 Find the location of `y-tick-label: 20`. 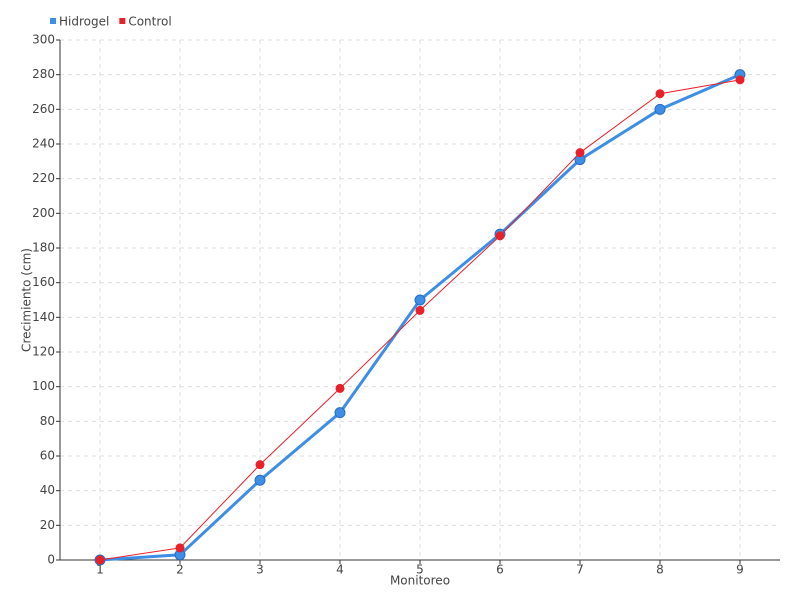

y-tick-label: 20 is located at coordinates (47, 525).